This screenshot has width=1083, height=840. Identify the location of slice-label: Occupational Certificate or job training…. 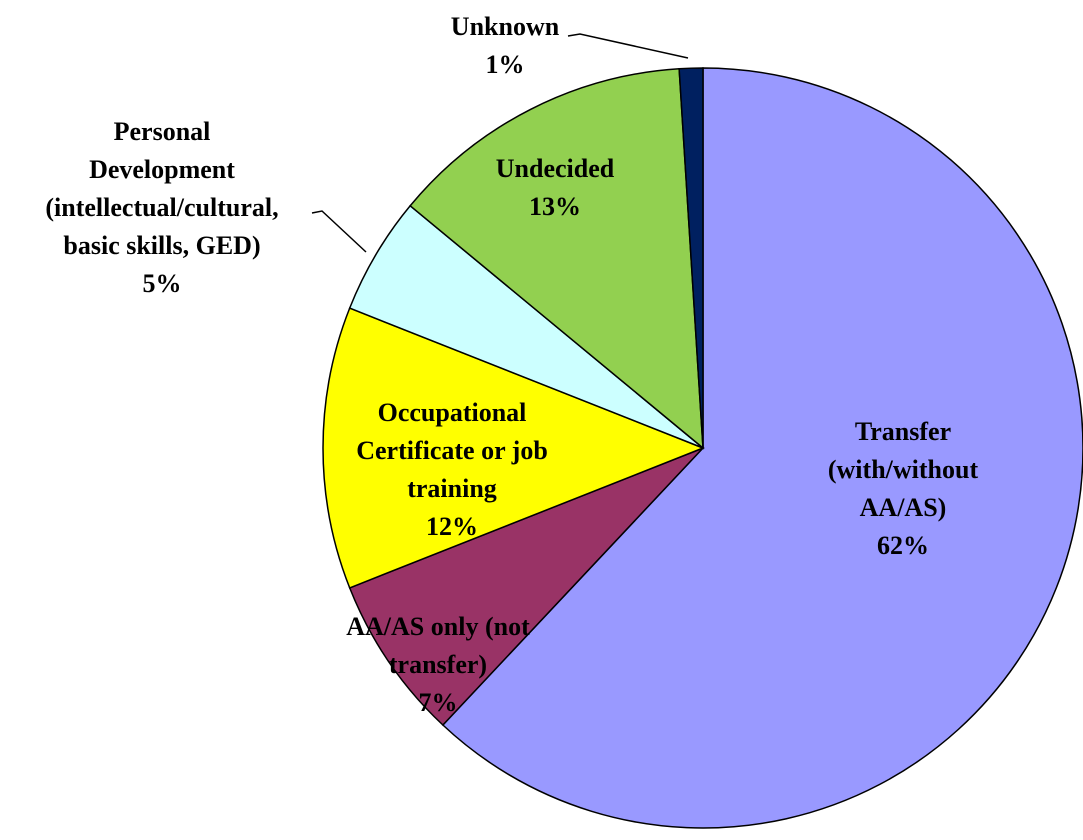
(452, 470).